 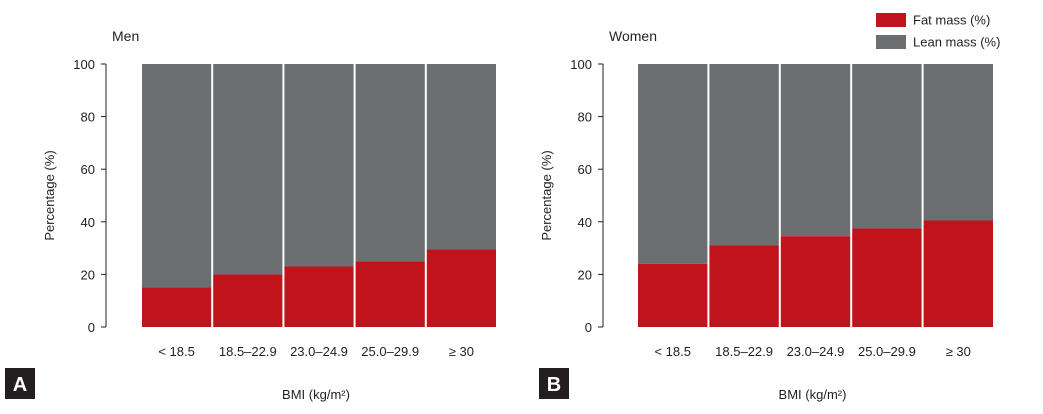 What do you see at coordinates (891, 20) in the screenshot?
I see `legend-swatch-fat` at bounding box center [891, 20].